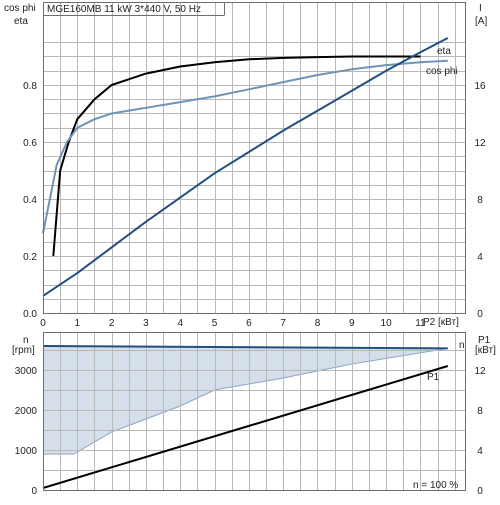 The height and width of the screenshot is (505, 500). What do you see at coordinates (444, 51) in the screenshot?
I see `series-label-eta: eta` at bounding box center [444, 51].